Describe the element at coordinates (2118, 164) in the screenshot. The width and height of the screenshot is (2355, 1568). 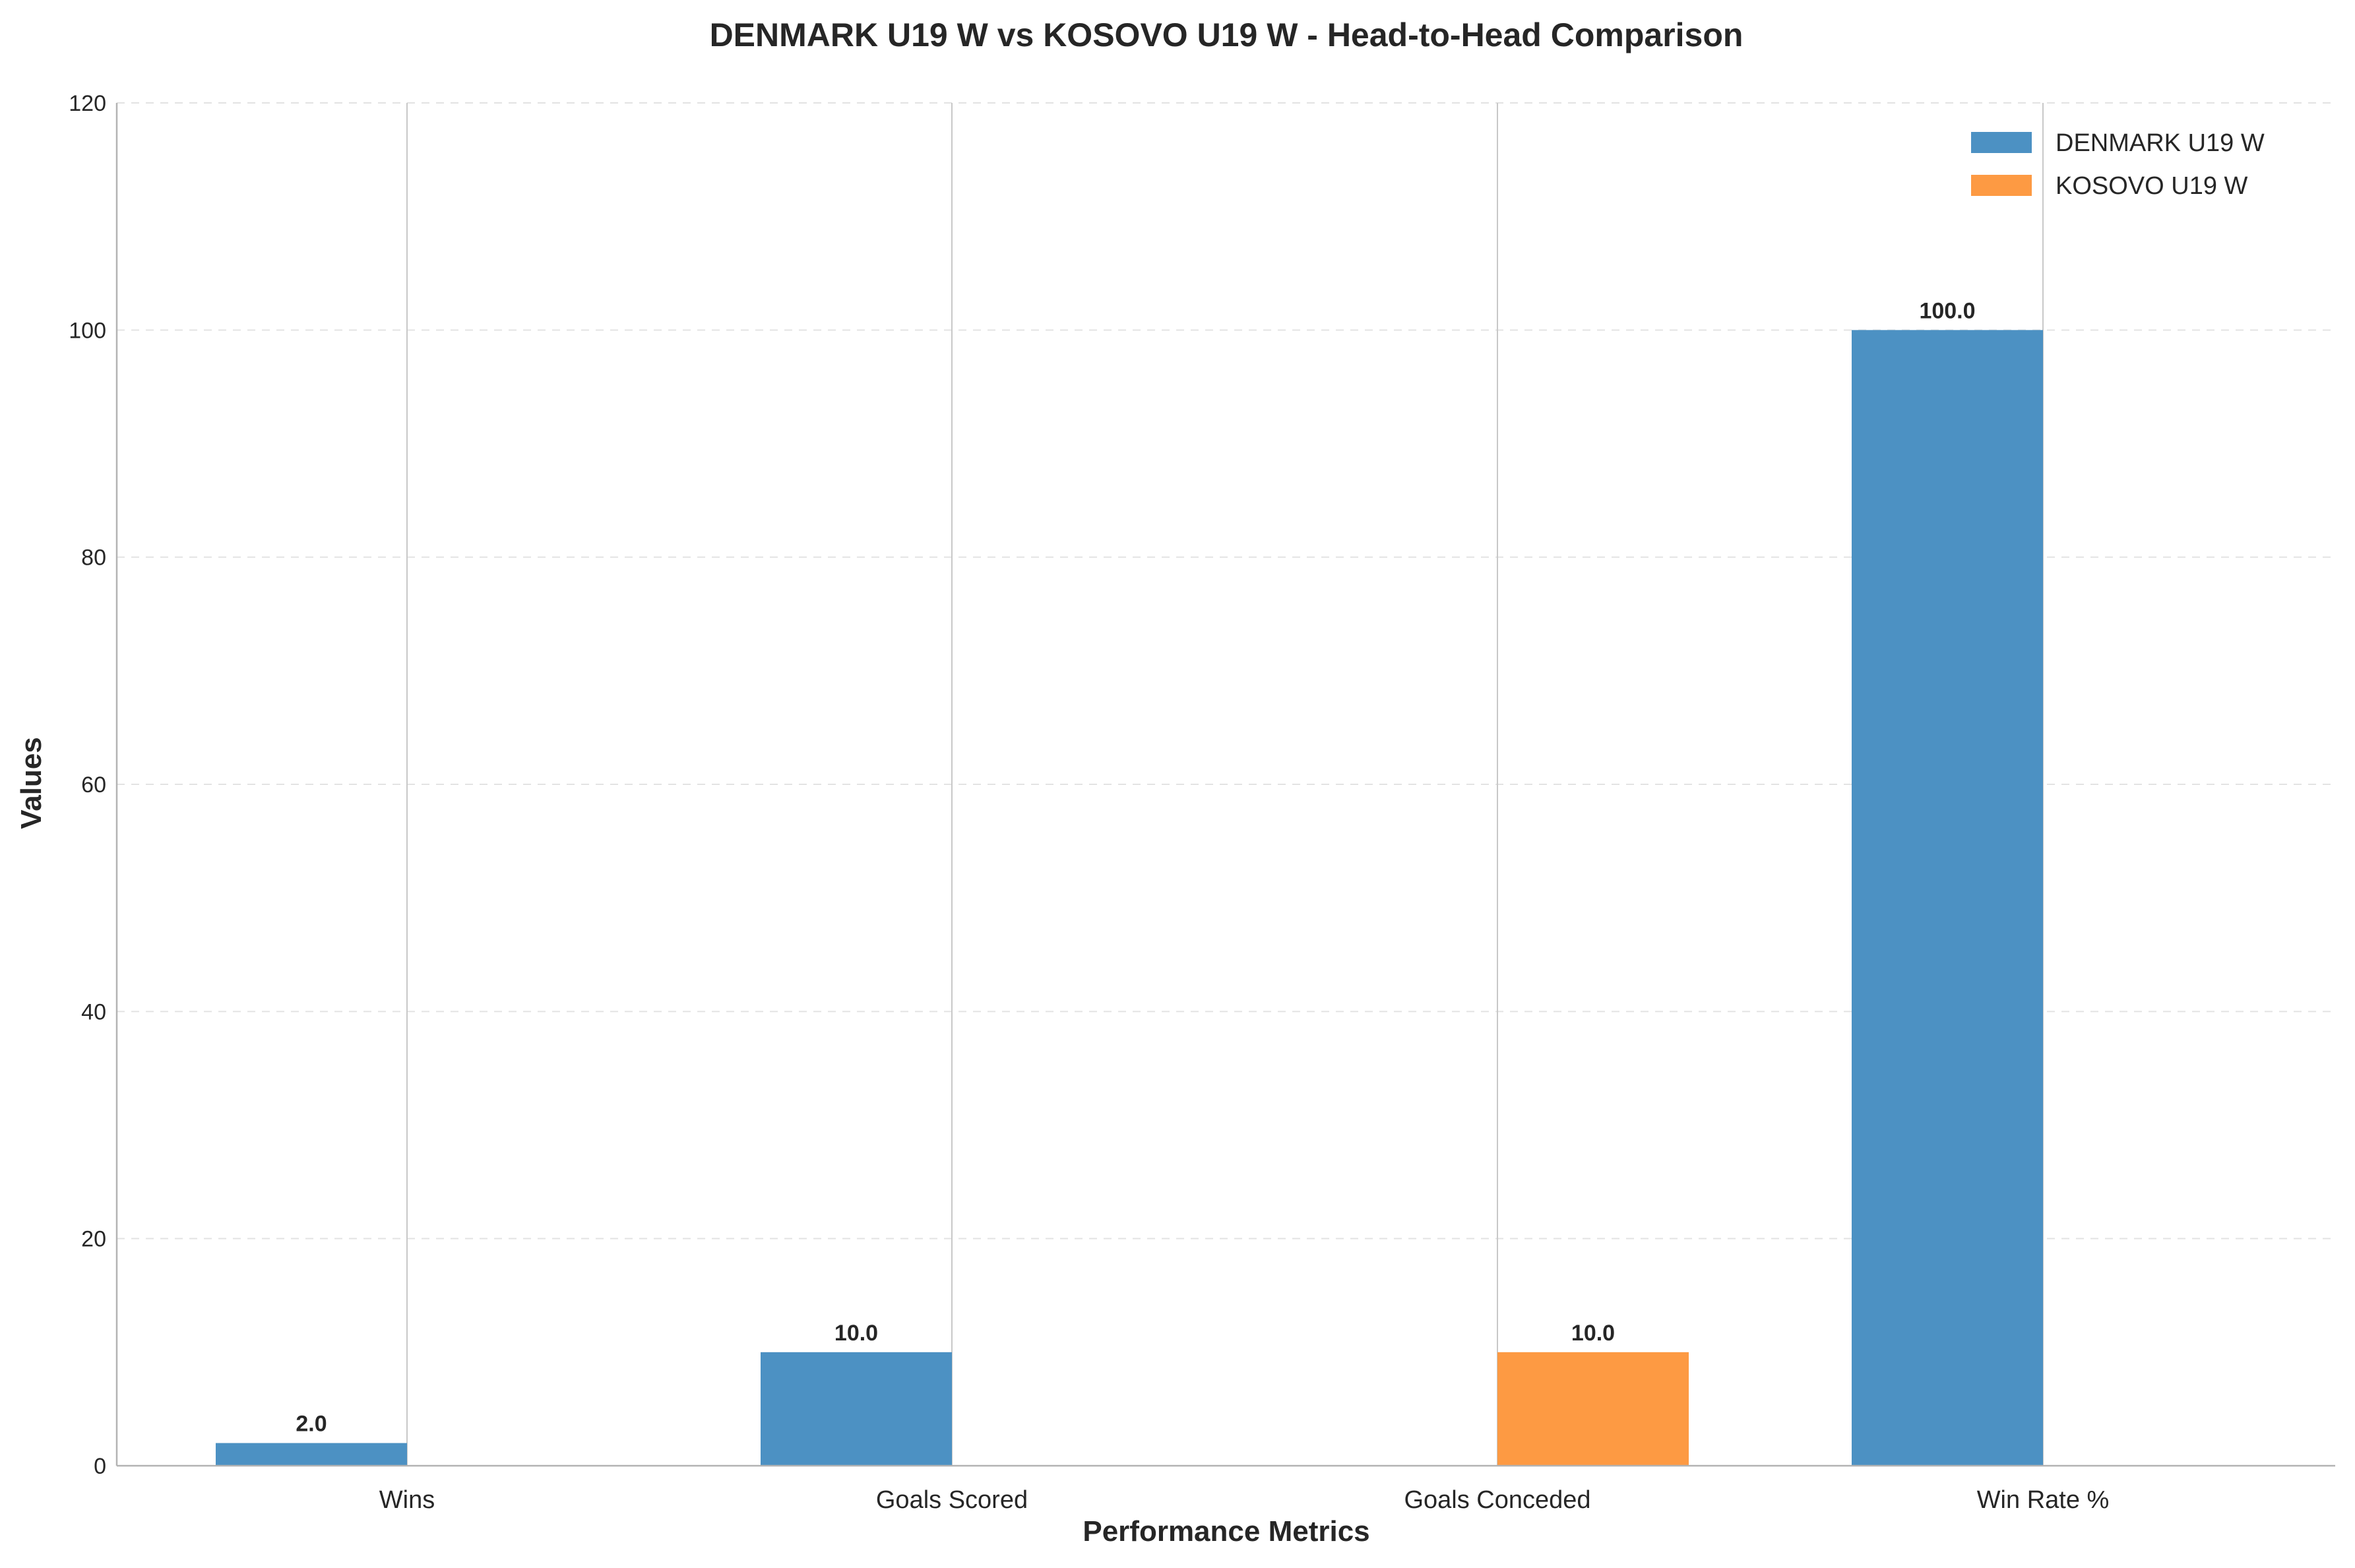
I see `legend: DENMARK U19 W KOSOVO U19 W` at that location.